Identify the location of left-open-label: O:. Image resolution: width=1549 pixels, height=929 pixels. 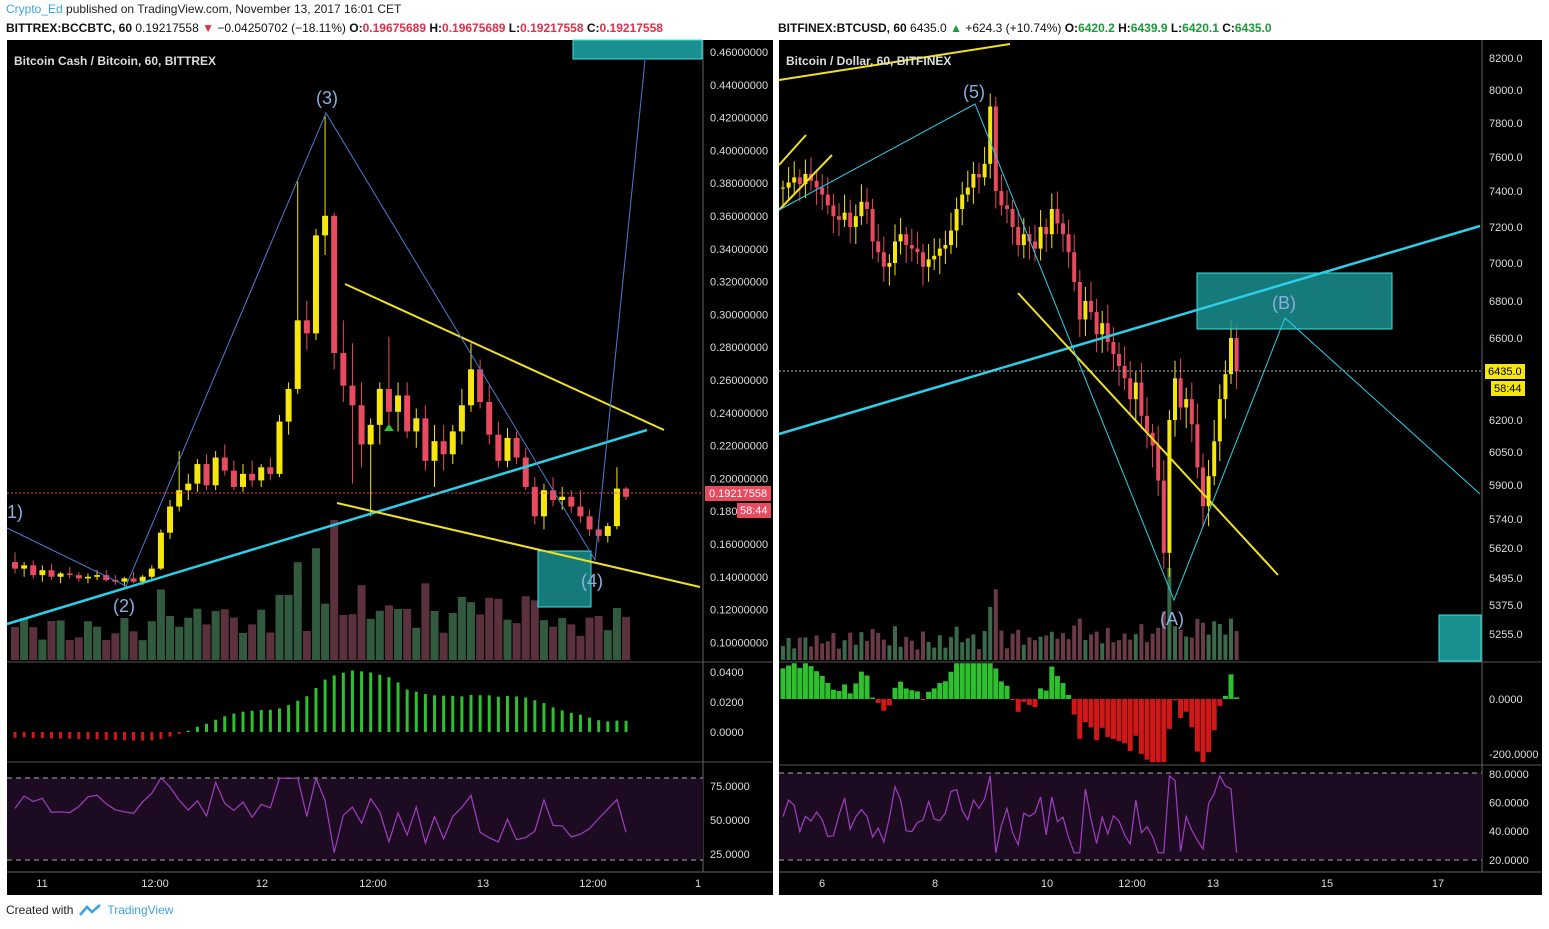
(356, 28).